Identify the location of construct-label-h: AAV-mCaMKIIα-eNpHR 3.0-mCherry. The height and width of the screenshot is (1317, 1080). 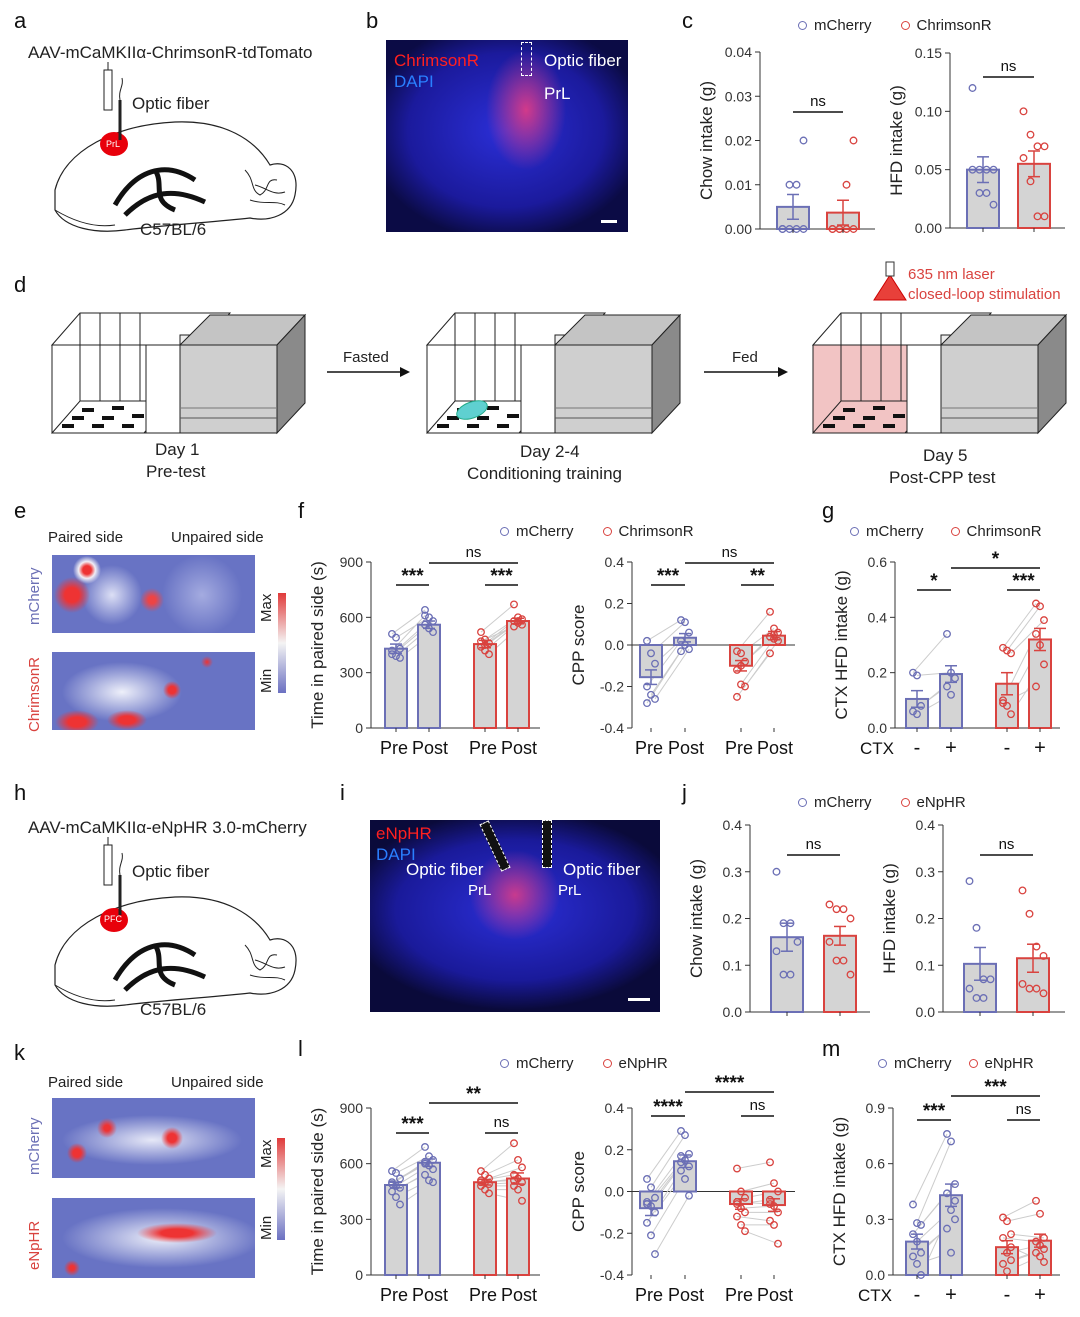
(167, 827).